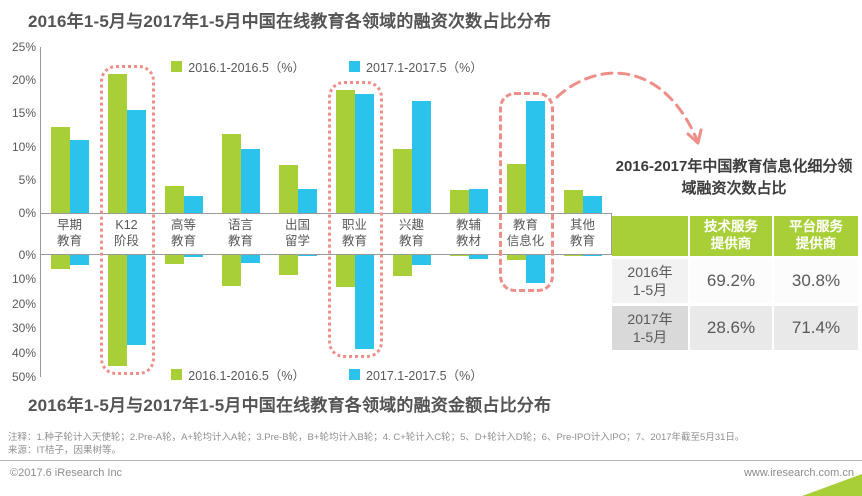 This screenshot has height=496, width=862. I want to click on bottom-bar-2016-高等教育, so click(174, 259).